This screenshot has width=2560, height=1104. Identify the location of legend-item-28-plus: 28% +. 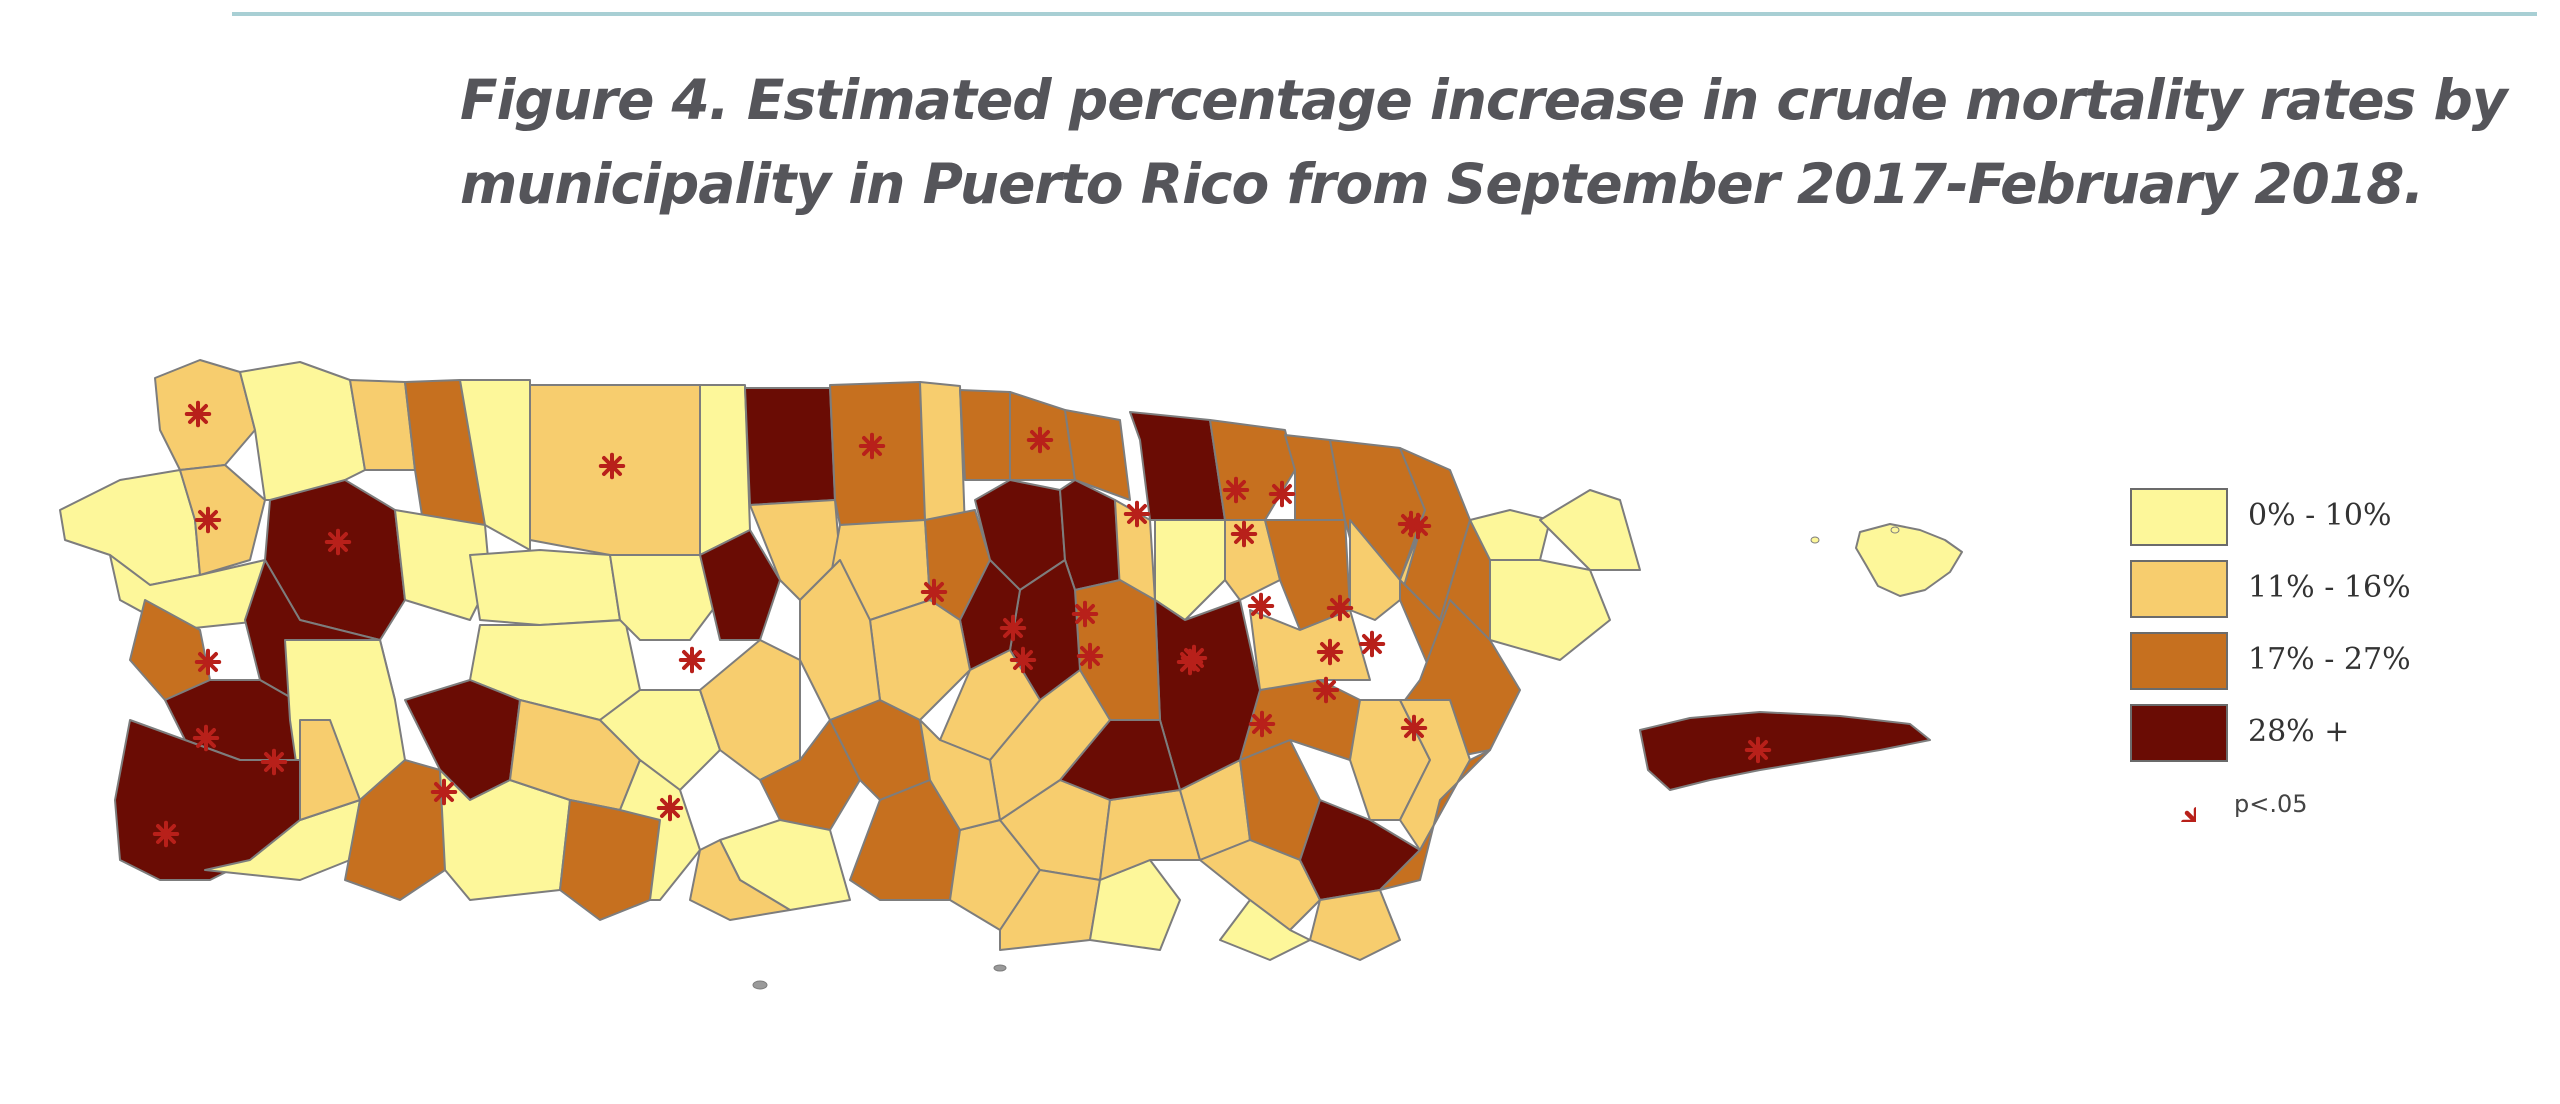
(2295, 735).